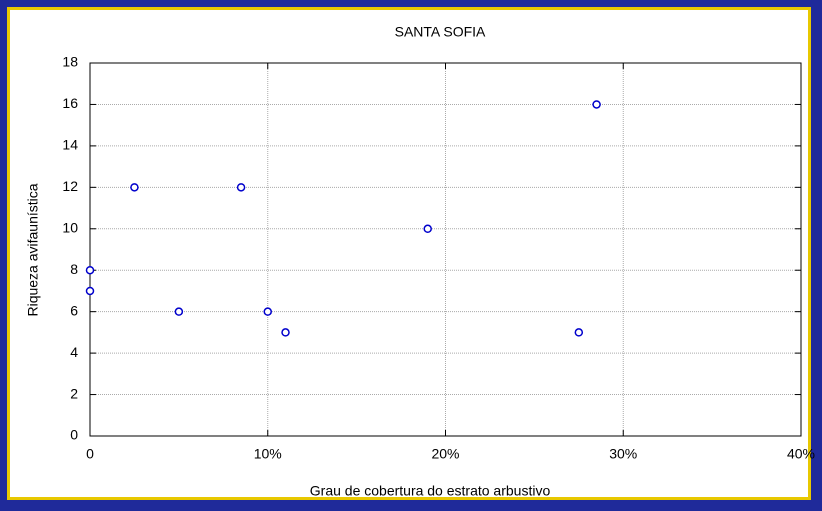 The height and width of the screenshot is (511, 822). Describe the element at coordinates (70, 227) in the screenshot. I see `y-tick-label: 10` at that location.